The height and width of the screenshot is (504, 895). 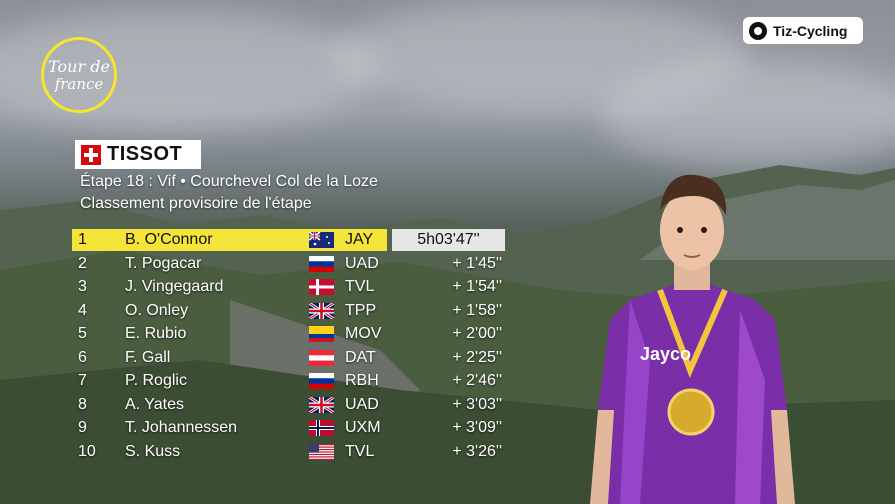 I want to click on rider-name: S. Kuss, so click(x=153, y=451).